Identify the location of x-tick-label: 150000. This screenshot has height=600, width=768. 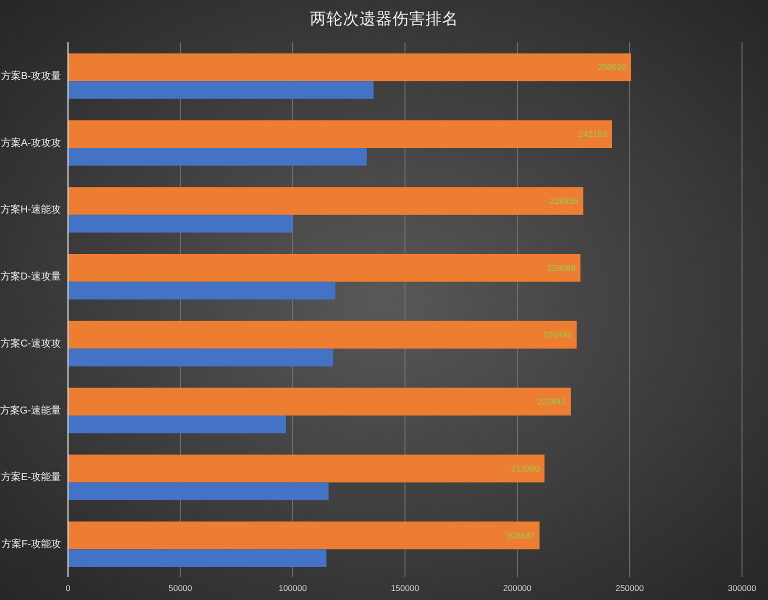
(405, 588).